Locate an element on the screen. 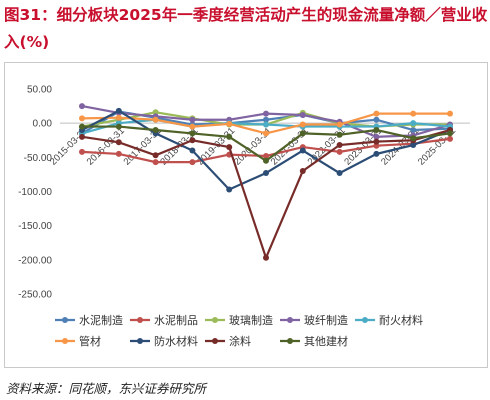 This screenshot has width=490, height=400. legend-label: 水泥制品 is located at coordinates (176, 320).